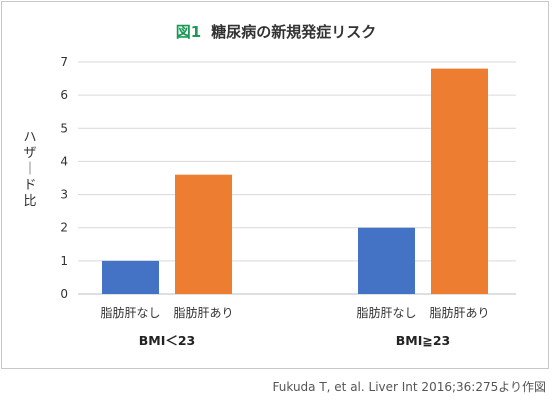  Describe the element at coordinates (294, 32) in the screenshot. I see `chart-title-text: 糖尿病の新規発症リスク` at that location.